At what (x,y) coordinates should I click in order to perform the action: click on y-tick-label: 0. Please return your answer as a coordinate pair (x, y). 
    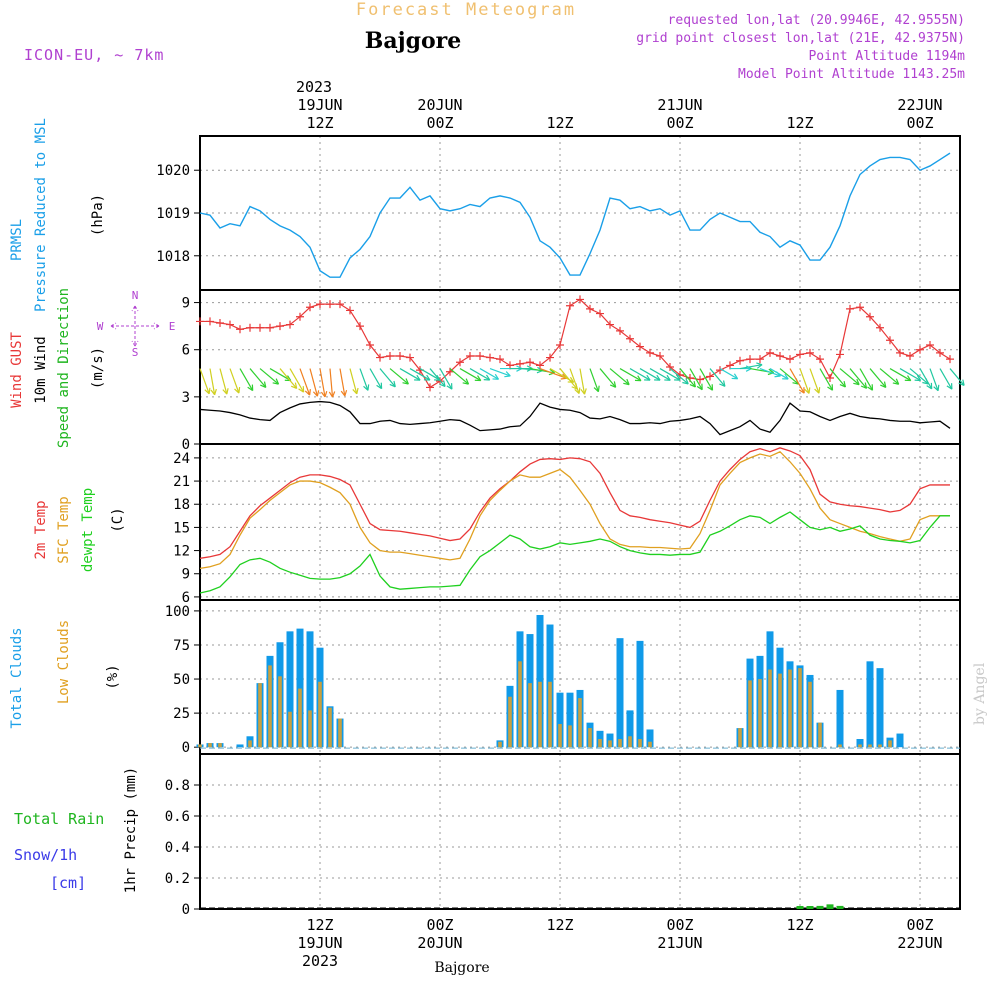
    Looking at the image, I should click on (186, 445).